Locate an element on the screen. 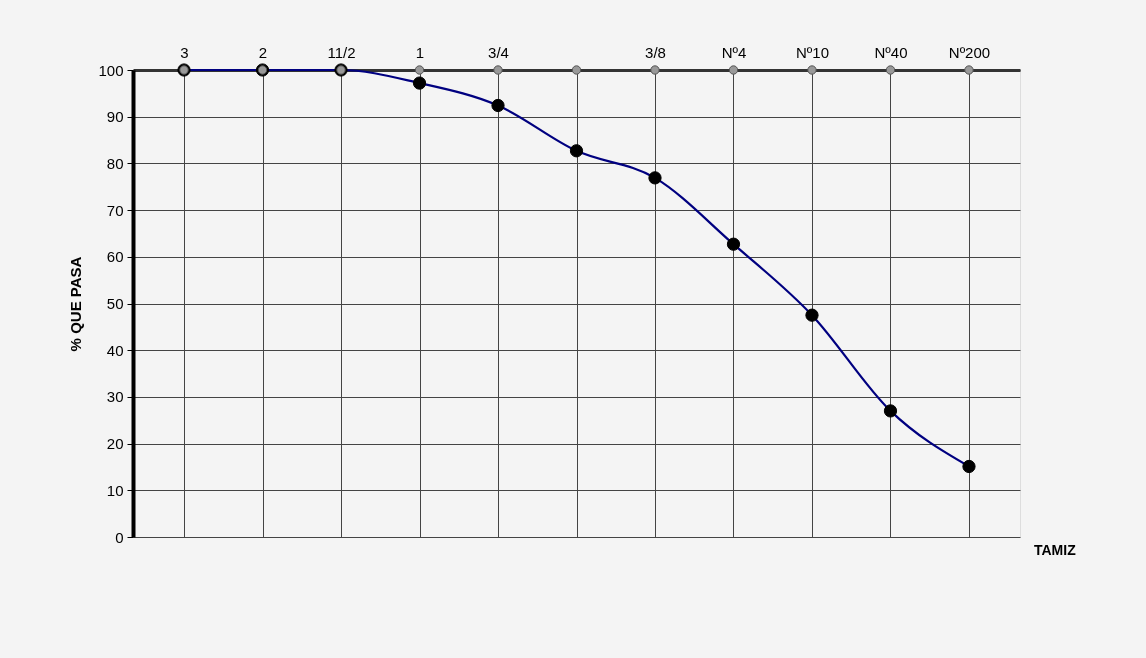 This screenshot has width=1146, height=658. y-tick-label: 60 is located at coordinates (115, 257).